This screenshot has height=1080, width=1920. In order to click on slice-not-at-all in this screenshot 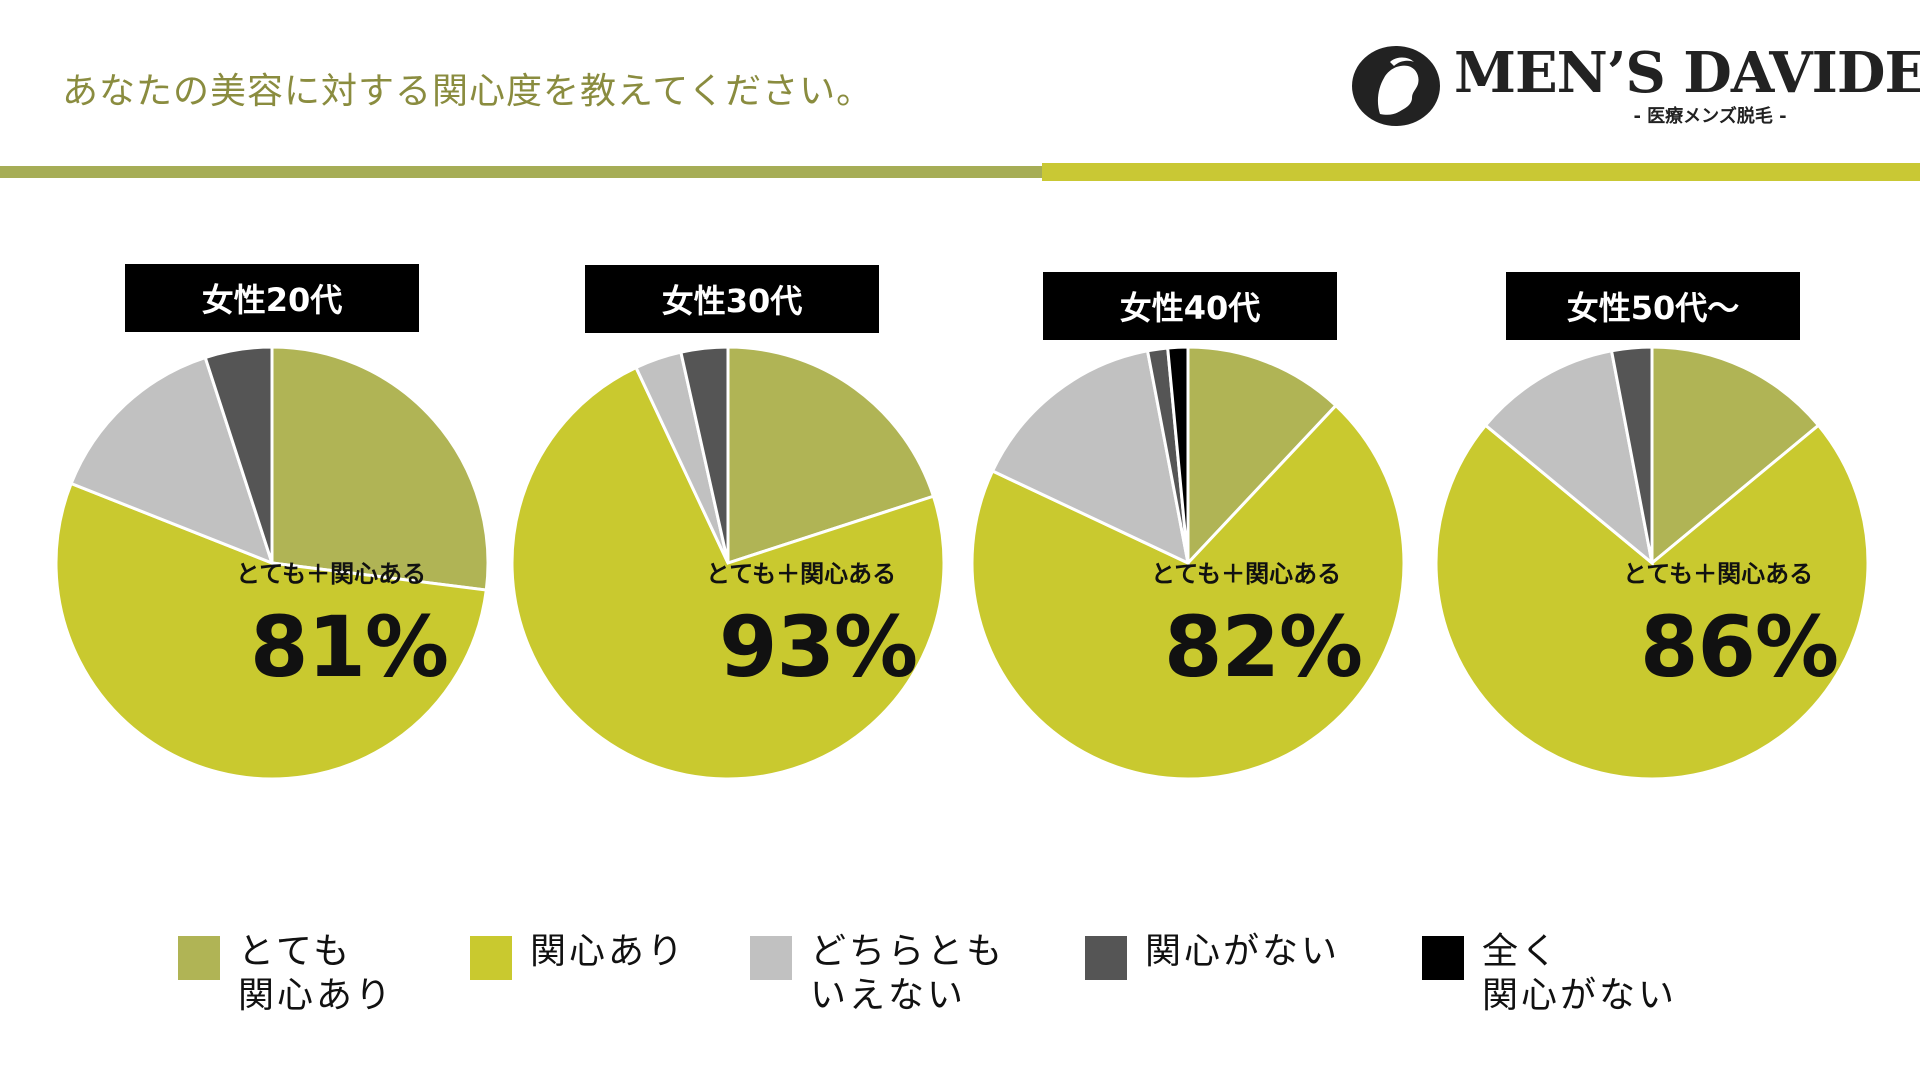, I will do `click(1178, 454)`.